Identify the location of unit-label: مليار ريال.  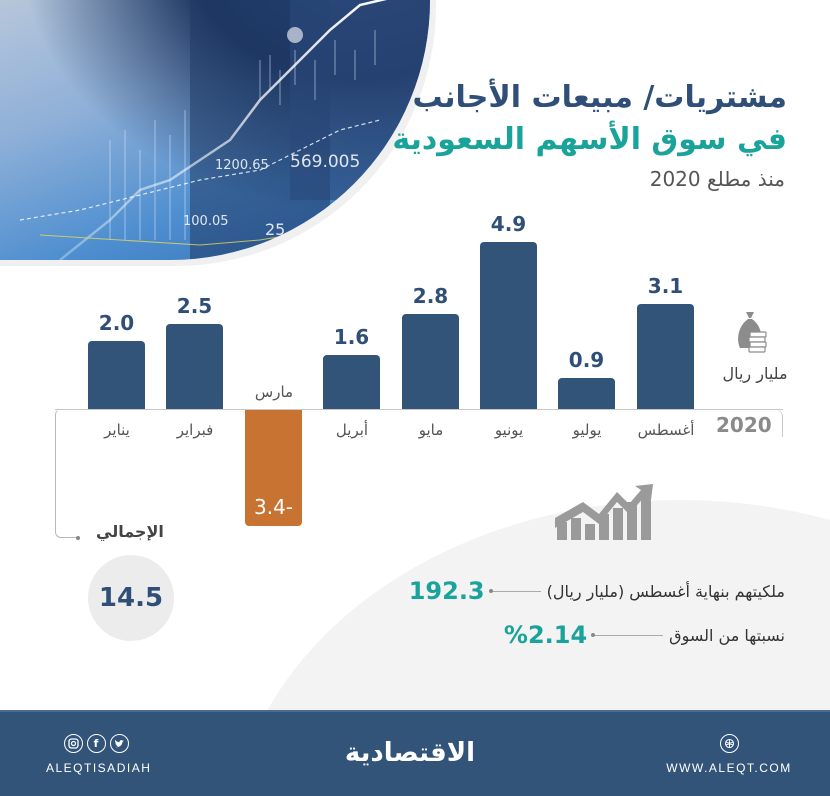
(755, 373).